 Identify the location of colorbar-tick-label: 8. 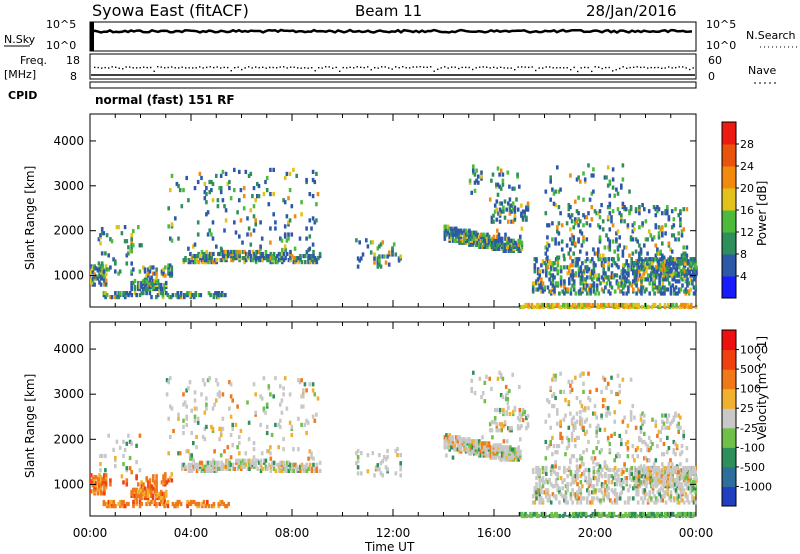
(743, 254).